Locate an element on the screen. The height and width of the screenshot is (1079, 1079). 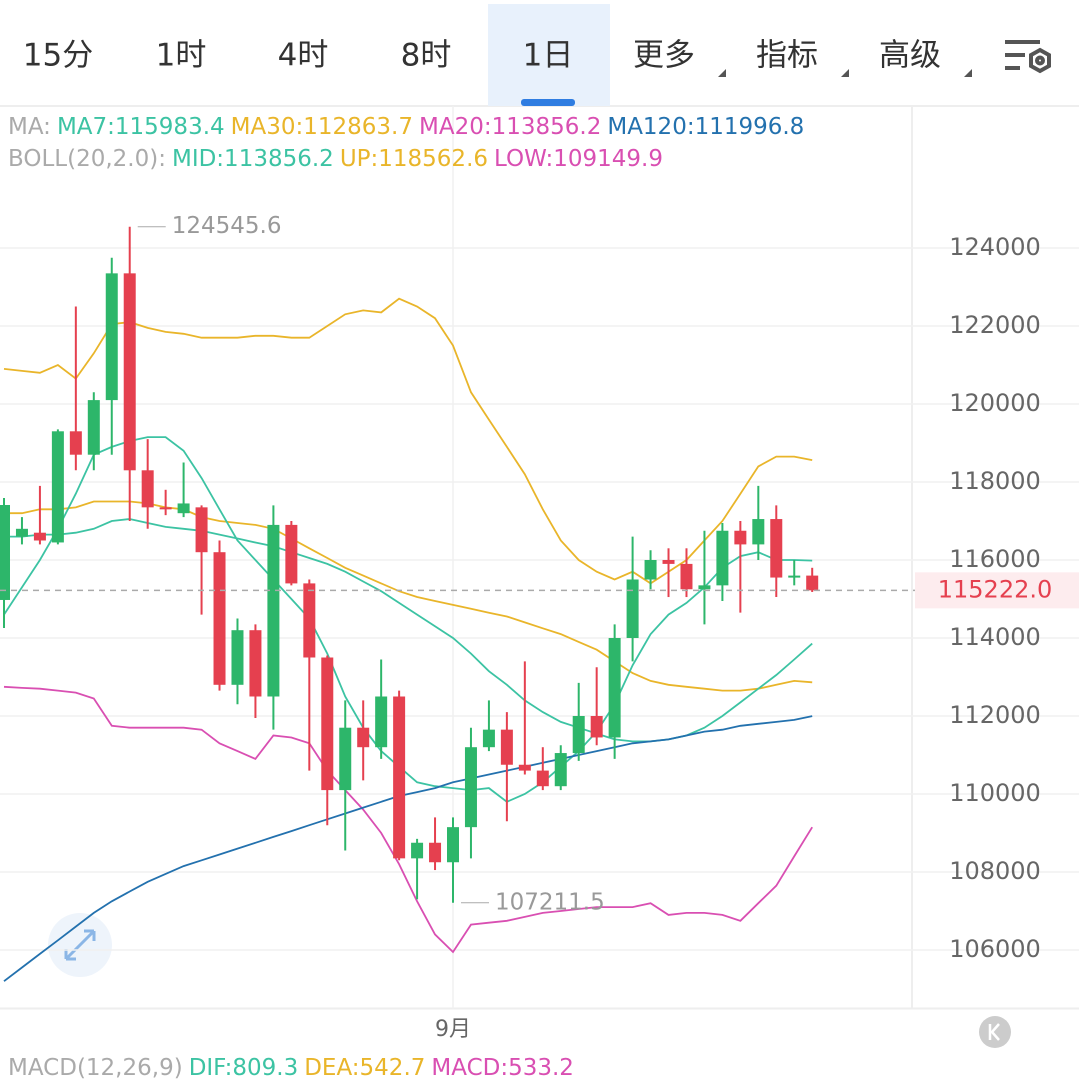
legend-item: MA120:111996.8 is located at coordinates (705, 127).